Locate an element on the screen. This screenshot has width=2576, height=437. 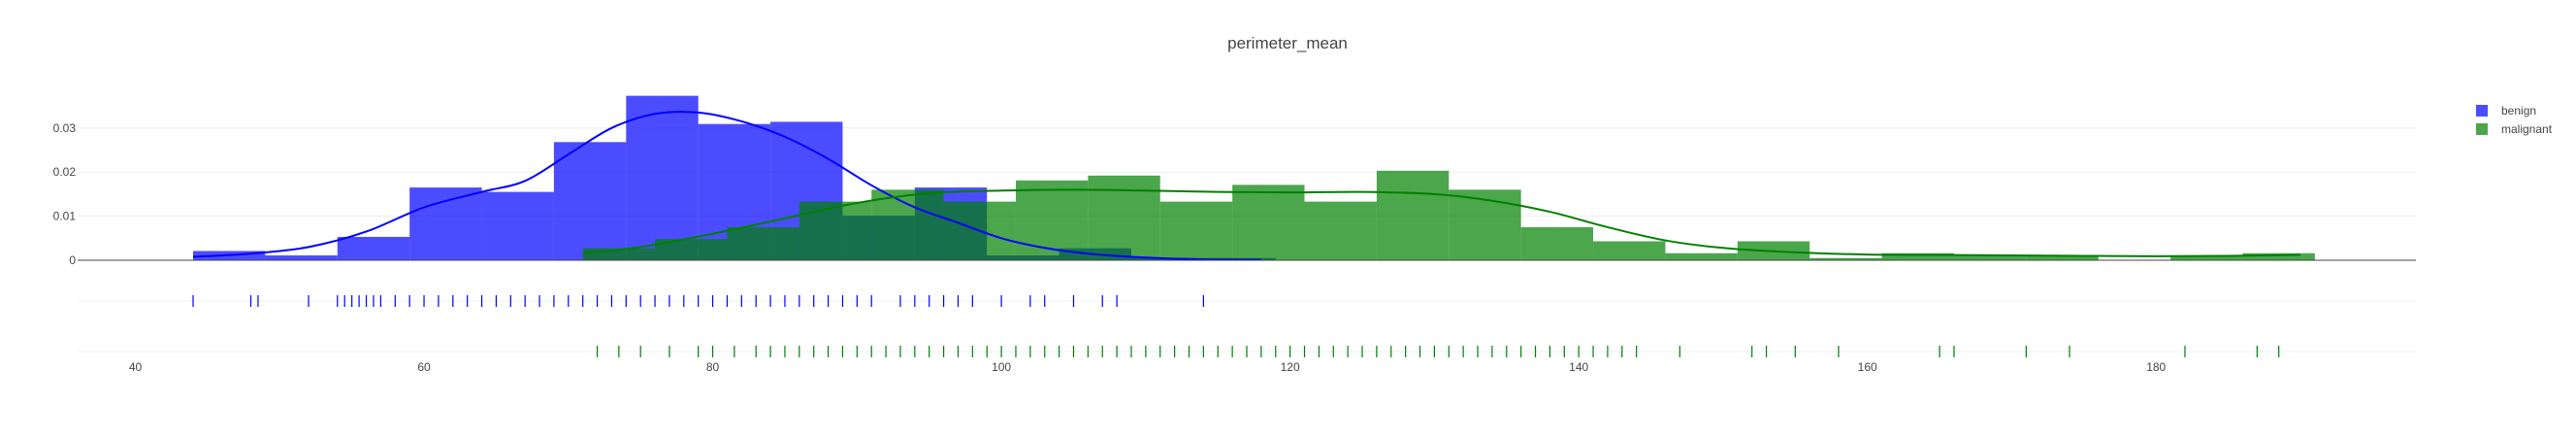
y-tick-label: 0.02 is located at coordinates (65, 172).